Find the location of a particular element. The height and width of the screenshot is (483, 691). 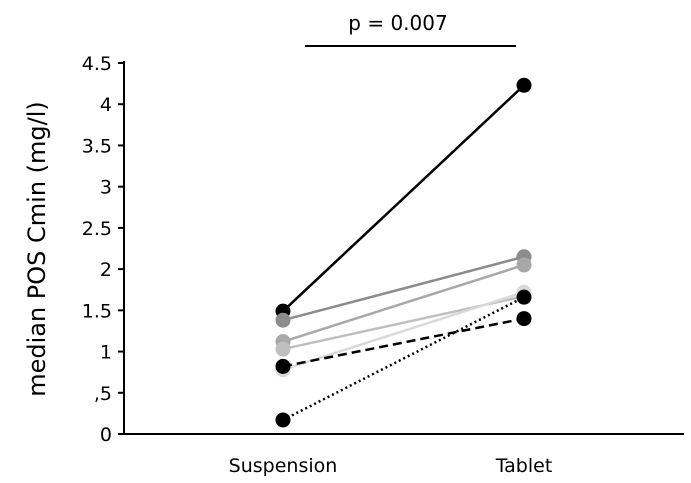

x-tick-label: Tablet is located at coordinates (524, 466).